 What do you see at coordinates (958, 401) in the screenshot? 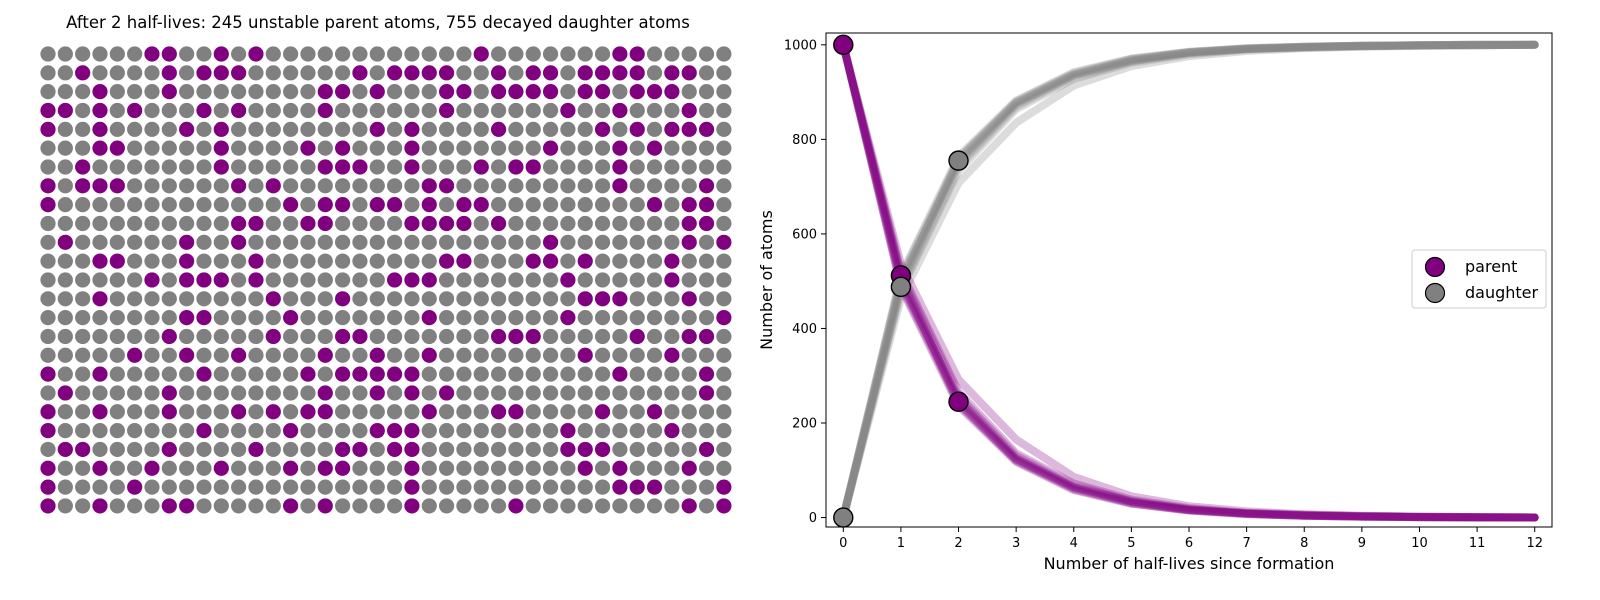
I see `parent-marker` at bounding box center [958, 401].